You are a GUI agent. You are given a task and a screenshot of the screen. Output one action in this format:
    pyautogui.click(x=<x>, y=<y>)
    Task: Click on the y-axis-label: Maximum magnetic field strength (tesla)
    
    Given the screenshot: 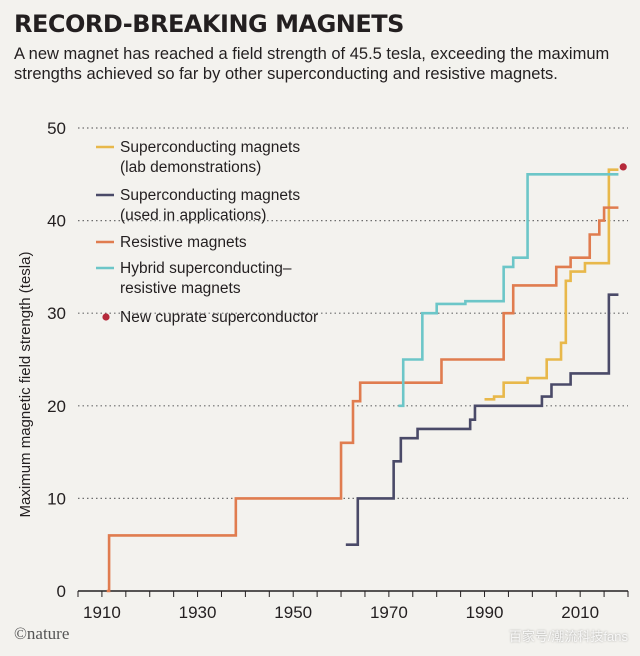 What is the action you would take?
    pyautogui.click(x=25, y=385)
    